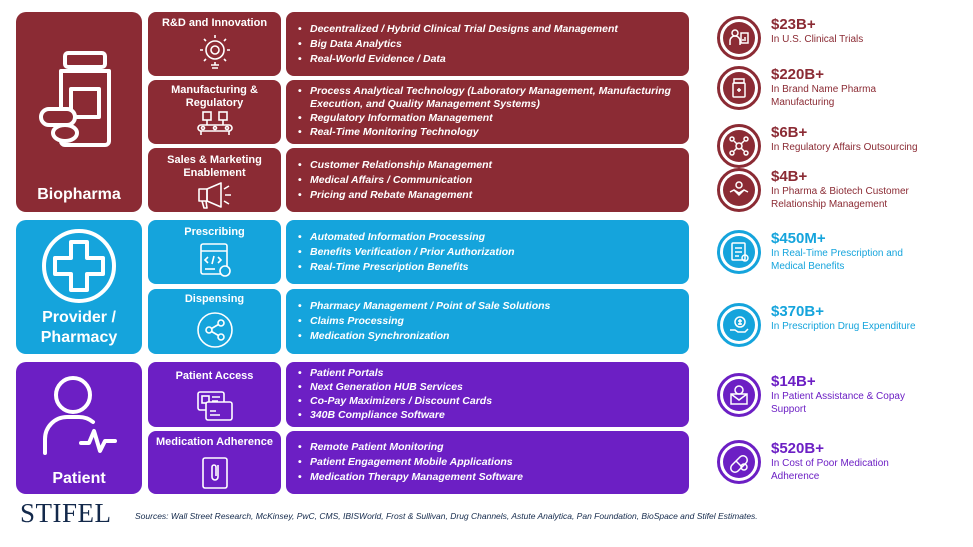 The width and height of the screenshot is (973, 547). Describe the element at coordinates (214, 376) in the screenshot. I see `subcategory-title: Patient Access` at that location.